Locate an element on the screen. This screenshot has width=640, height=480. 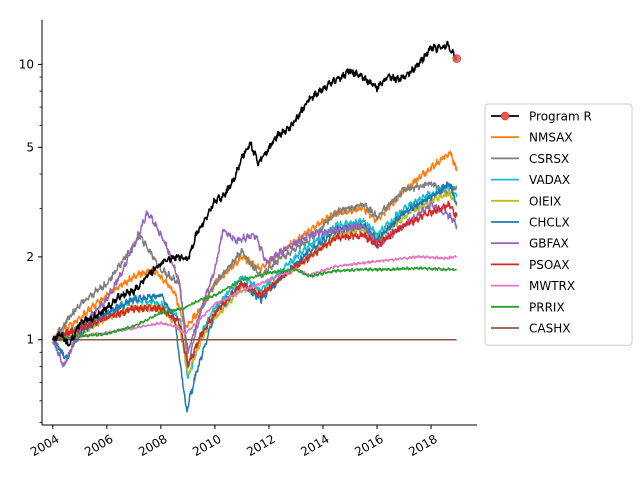
legend-item-cashx: CASHX is located at coordinates (530, 329).